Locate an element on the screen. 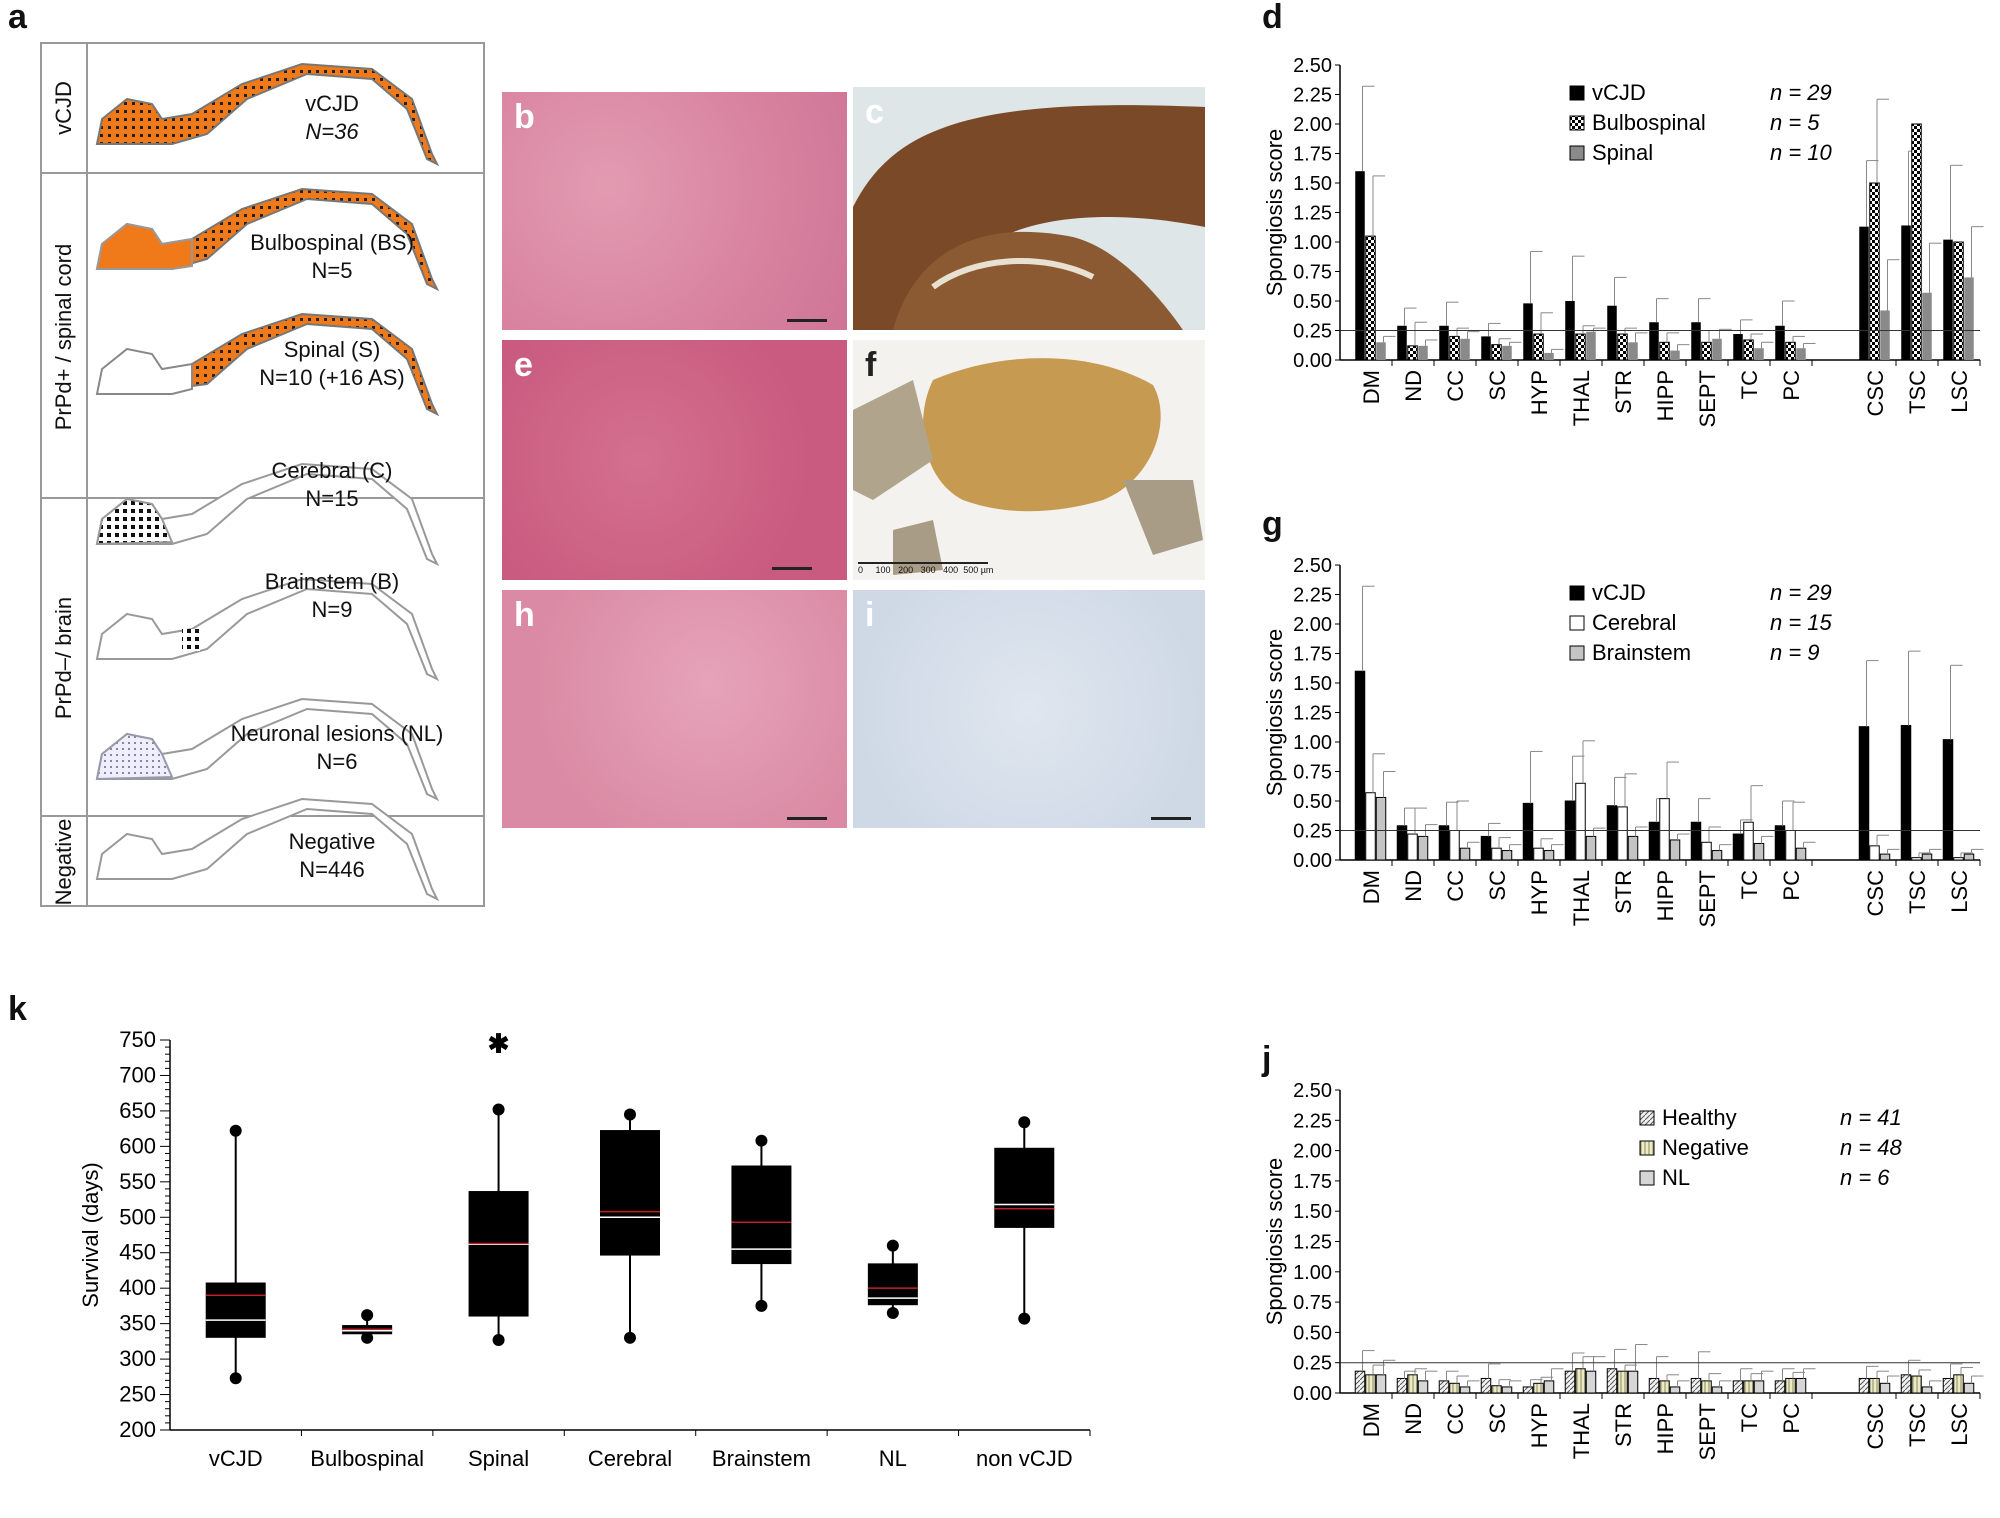  y-tick-label: 350 is located at coordinates (137, 1323).